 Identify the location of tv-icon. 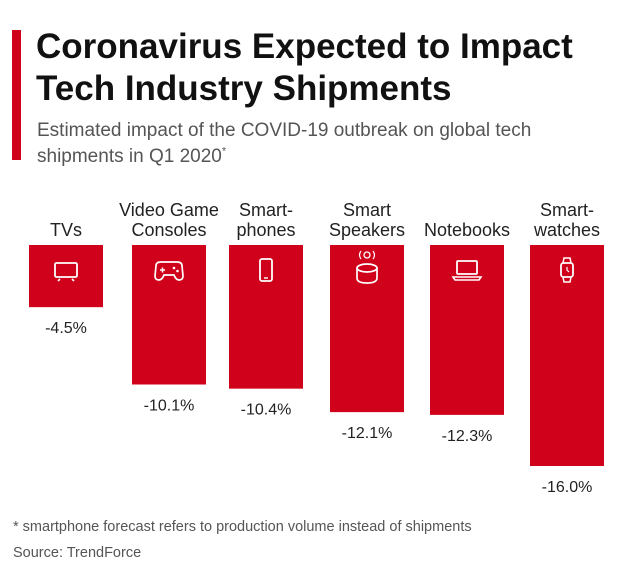
(66, 272).